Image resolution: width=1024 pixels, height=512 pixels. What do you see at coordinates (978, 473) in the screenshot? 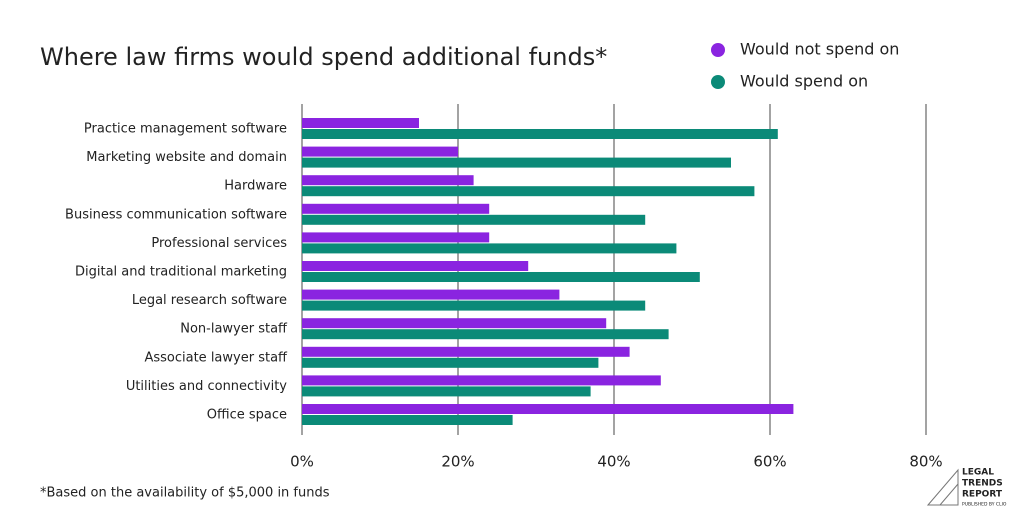
I see `logo-text: LEGAL` at bounding box center [978, 473].